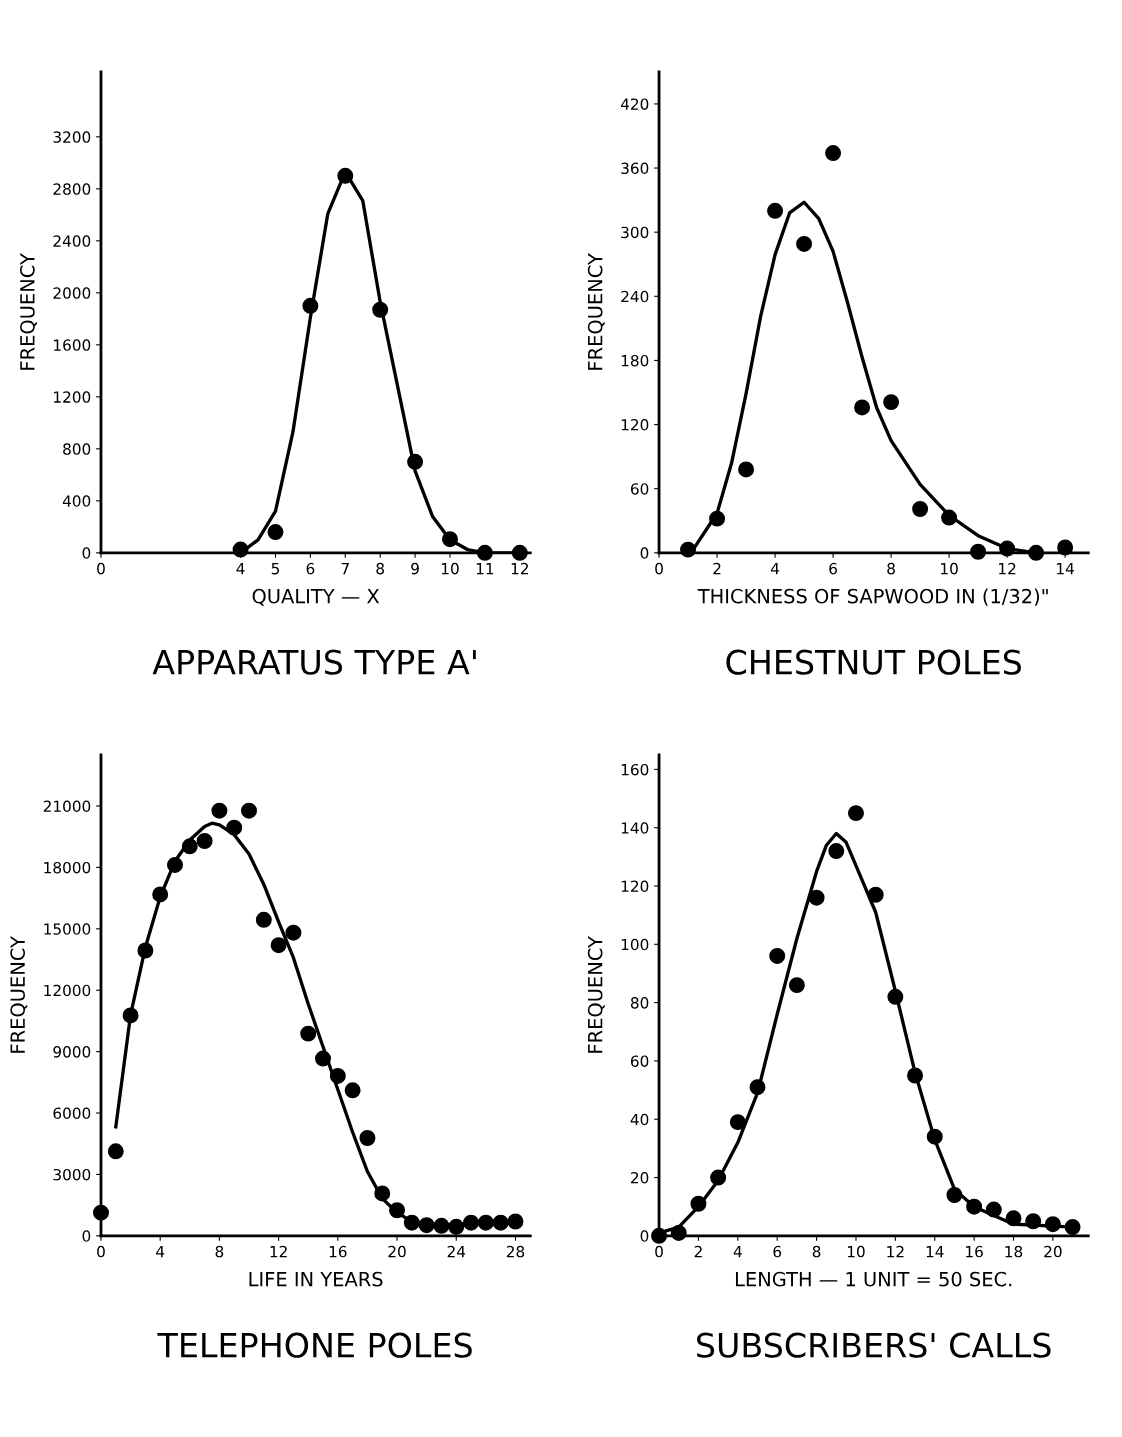 The width and height of the screenshot is (1122, 1437). I want to click on y-tick-label: 2800, so click(72, 189).